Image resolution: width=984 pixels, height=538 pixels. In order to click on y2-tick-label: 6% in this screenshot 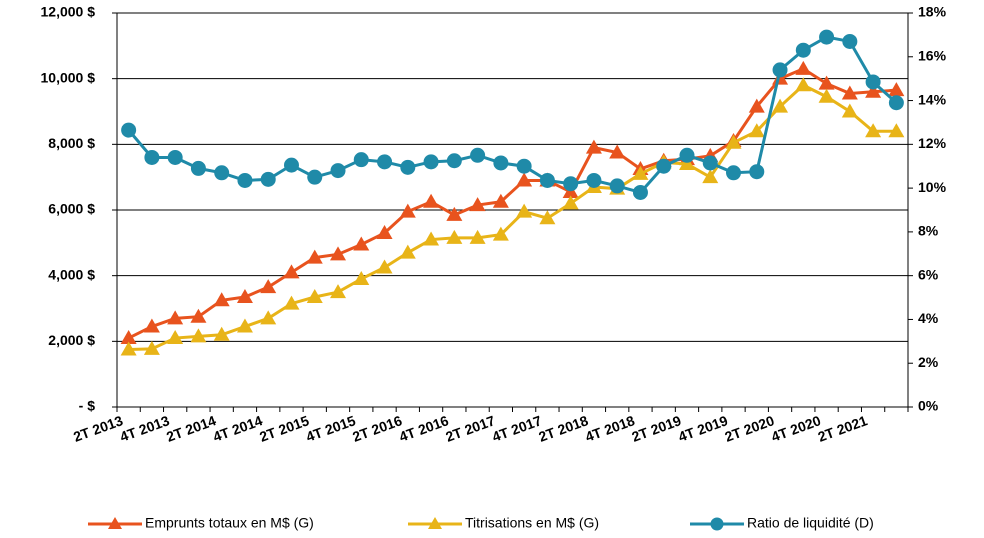, I will do `click(928, 274)`.